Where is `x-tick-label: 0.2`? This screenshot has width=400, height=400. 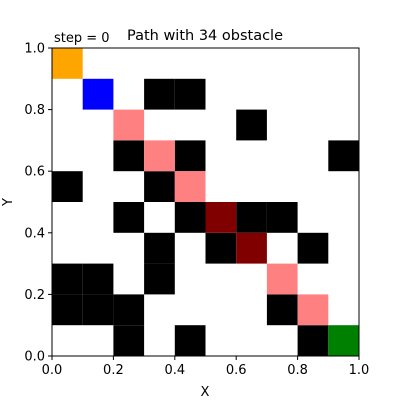 x-tick-label: 0.2 is located at coordinates (113, 370).